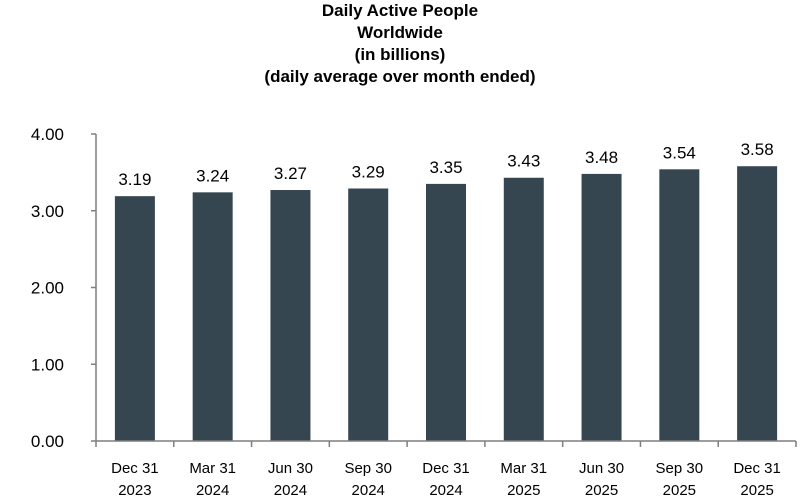  What do you see at coordinates (400, 10) in the screenshot?
I see `chart-title-line-1: Daily Active People` at bounding box center [400, 10].